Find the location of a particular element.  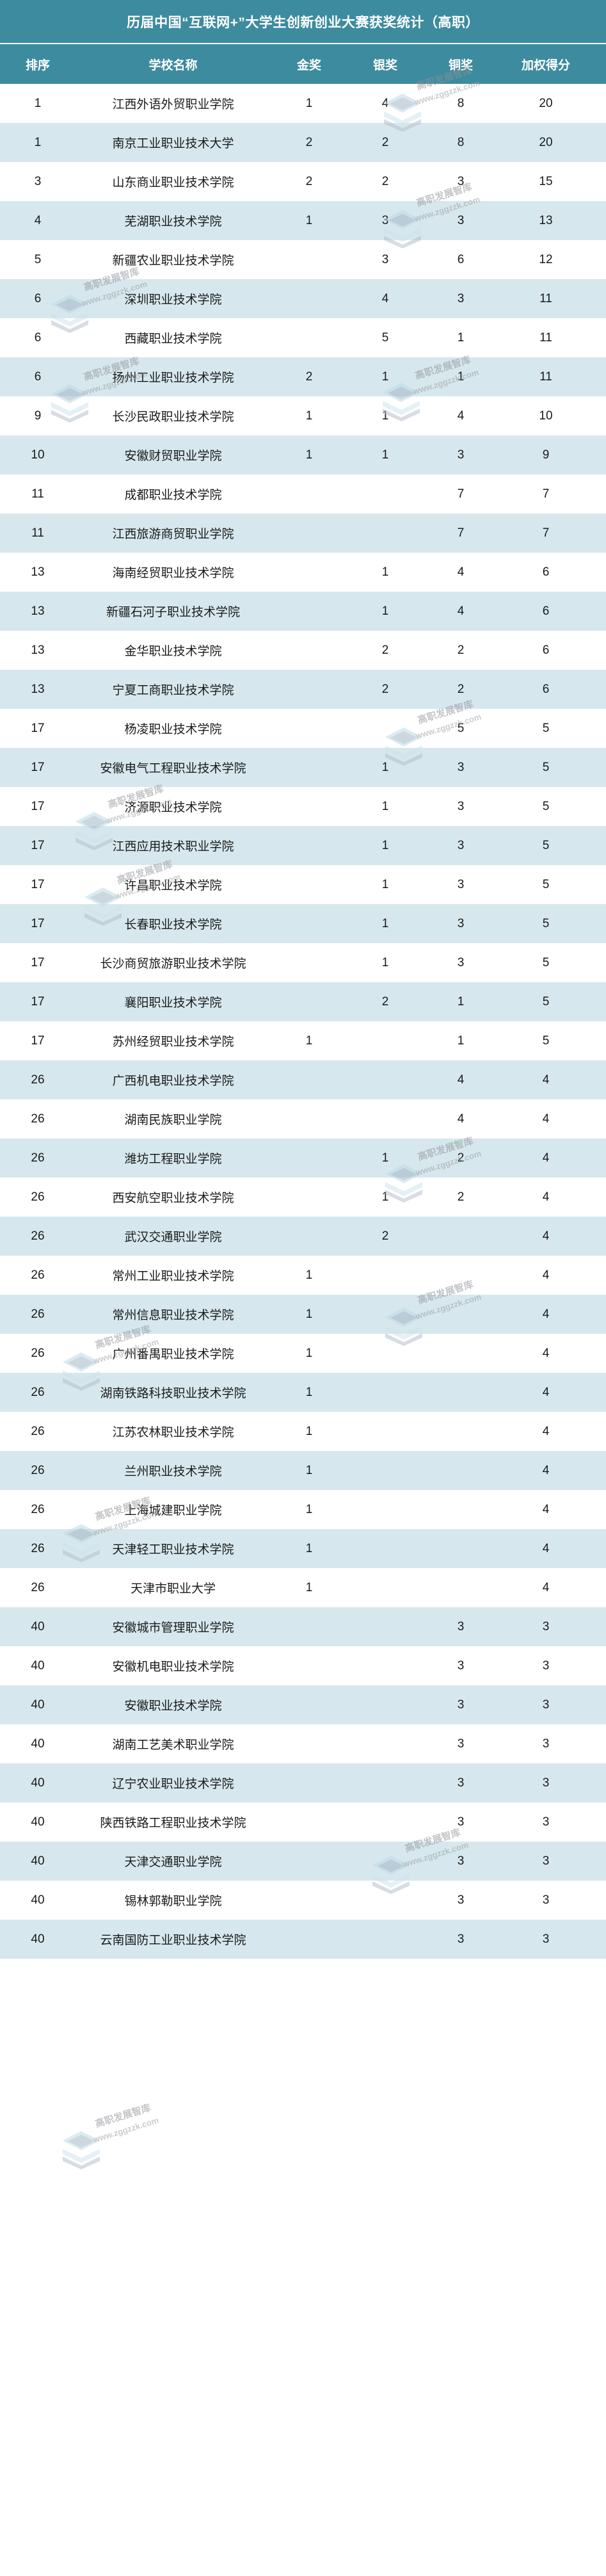

table-row: 26 天津轻工职业技术学院 1 4 is located at coordinates (303, 1548).